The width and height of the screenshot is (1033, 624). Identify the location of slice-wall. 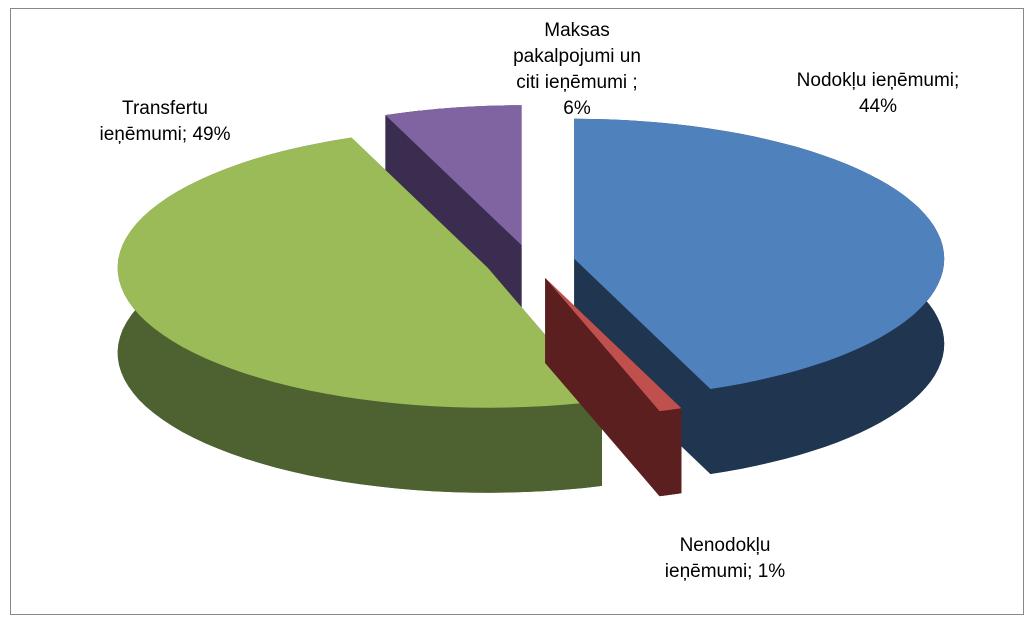
(602, 387).